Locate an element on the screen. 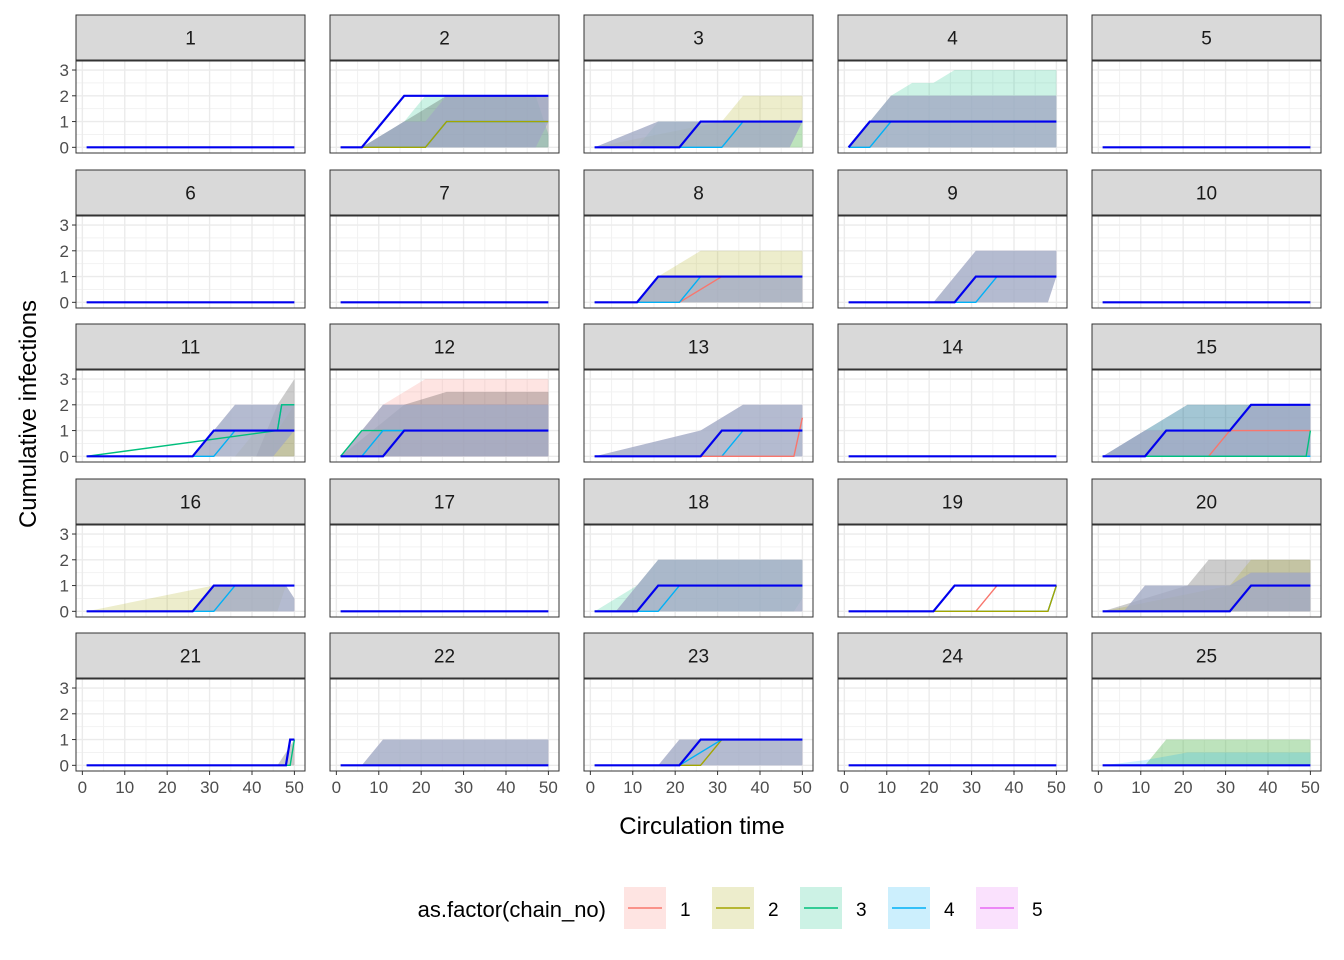 The height and width of the screenshot is (960, 1344). facet-panel-24: 24 0 10 20 30 40 50 is located at coordinates (952, 714).